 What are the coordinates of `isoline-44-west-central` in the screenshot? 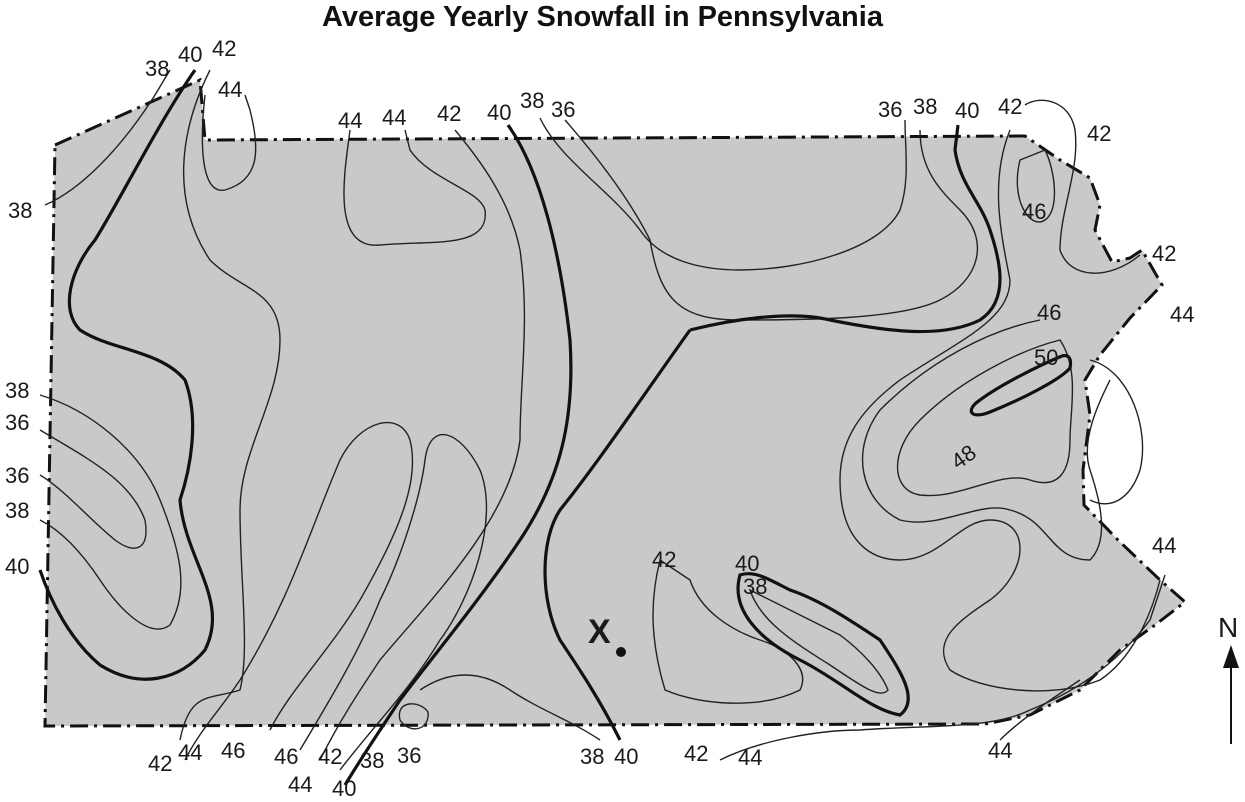 It's located at (299, 591).